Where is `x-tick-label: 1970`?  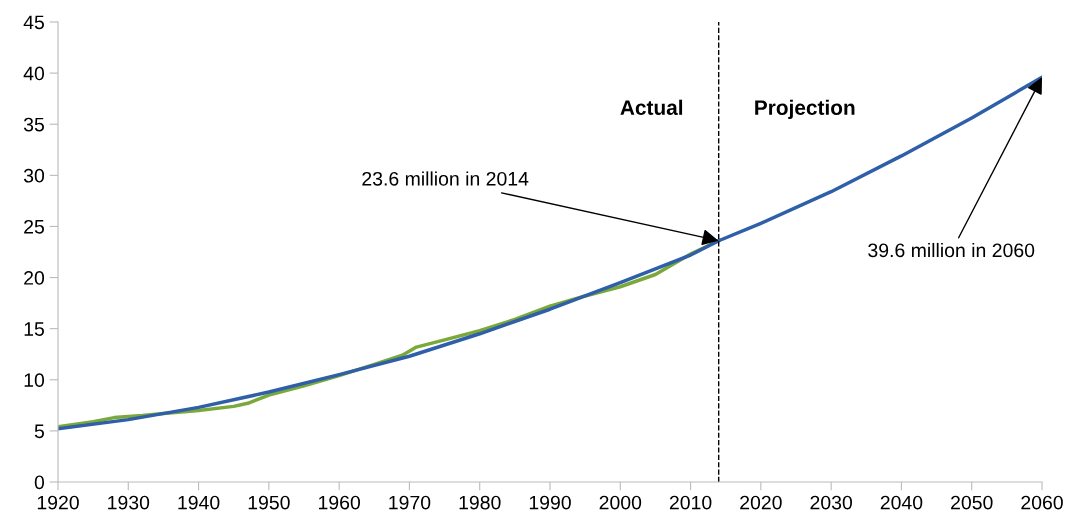 x-tick-label: 1970 is located at coordinates (410, 502).